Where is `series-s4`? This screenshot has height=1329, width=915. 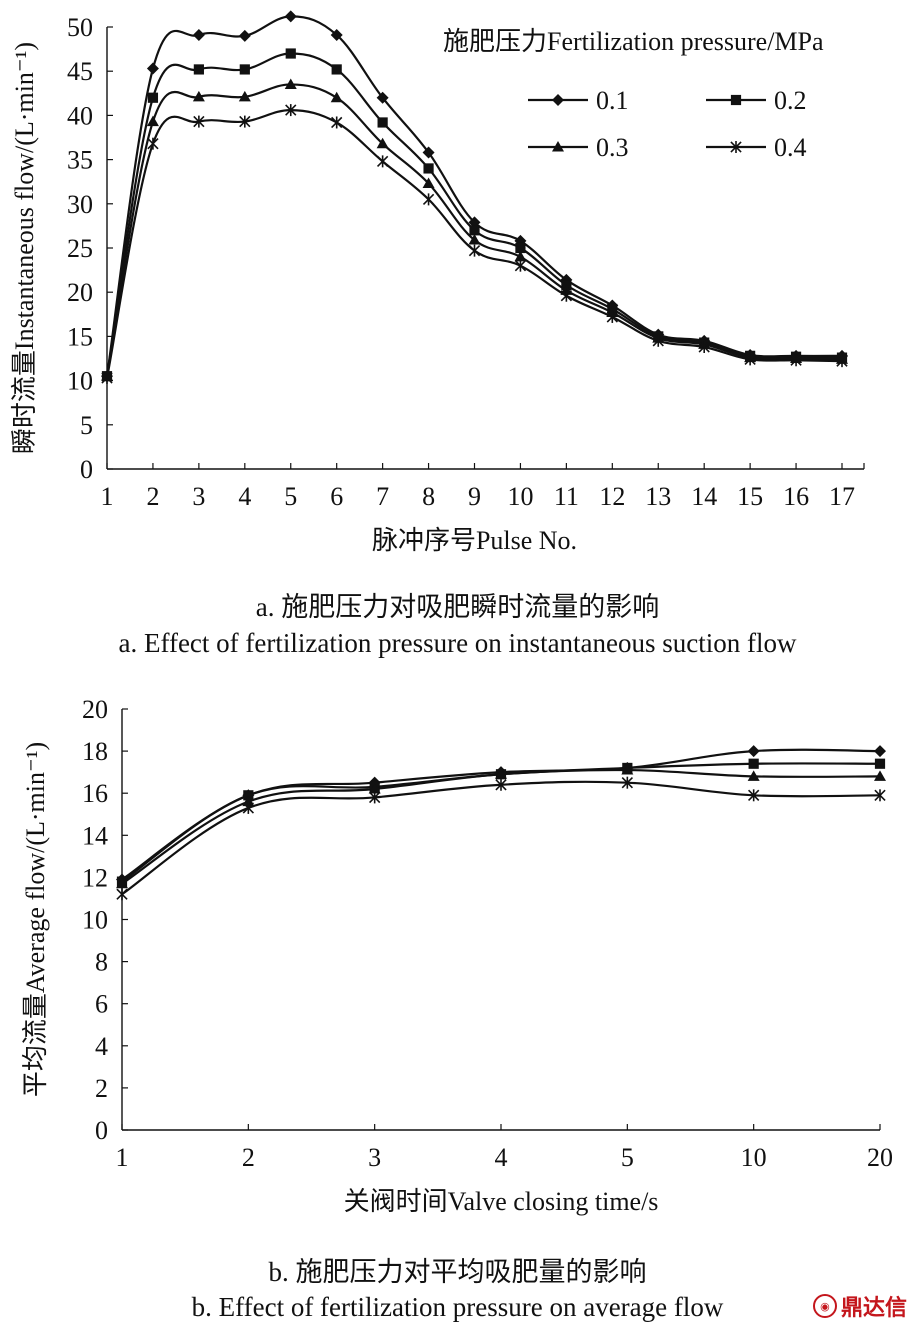 series-s4 is located at coordinates (501, 838).